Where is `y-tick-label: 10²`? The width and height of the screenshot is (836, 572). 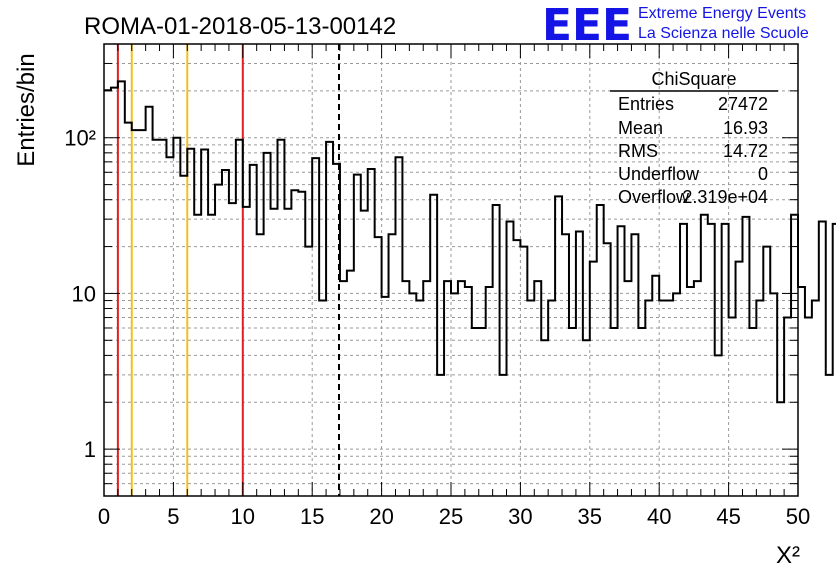 y-tick-label: 10² is located at coordinates (80, 138).